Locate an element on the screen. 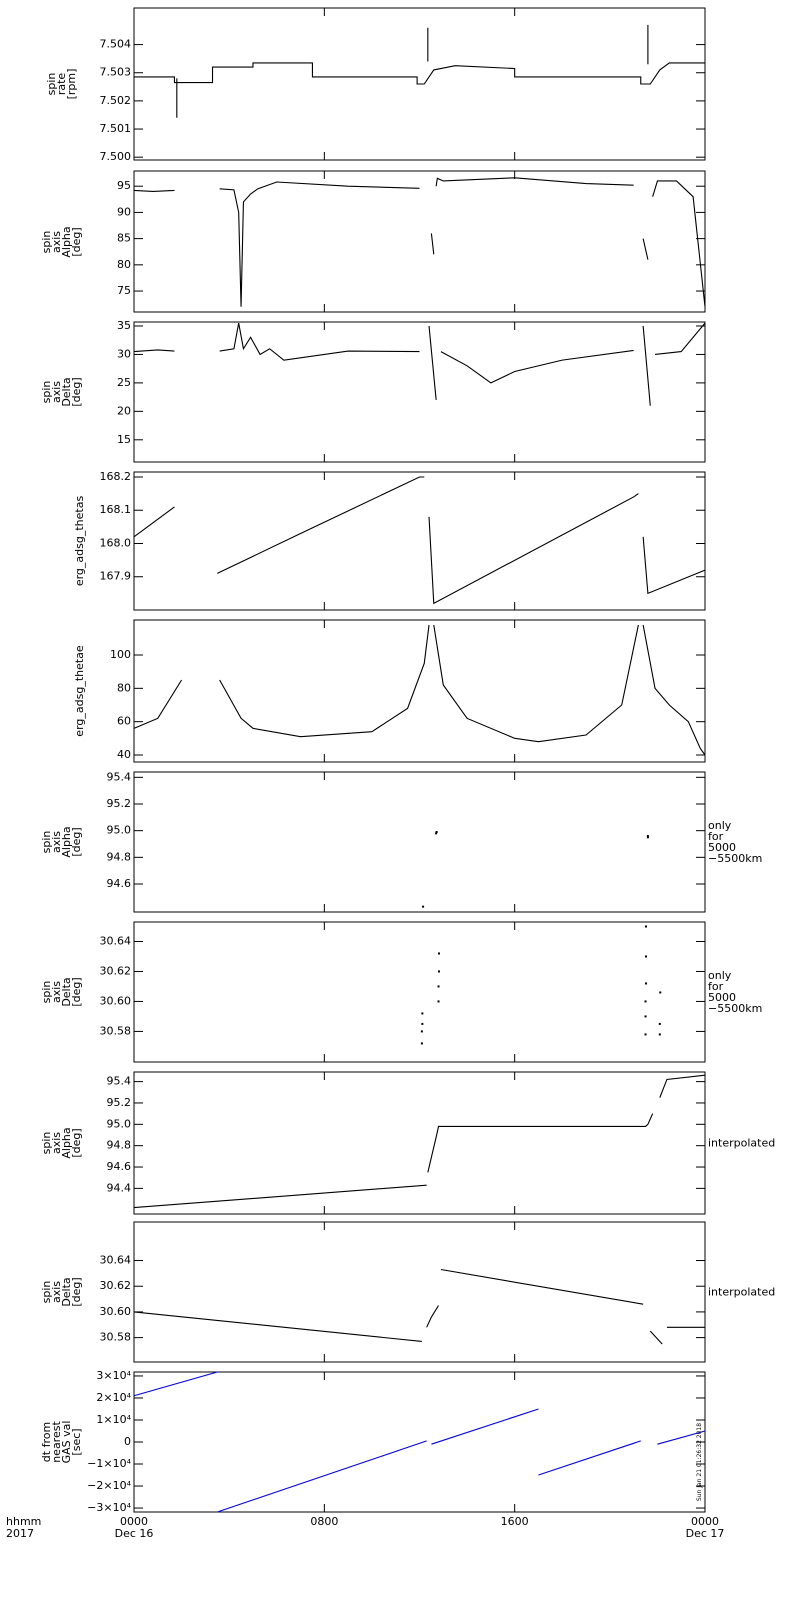  y-tick-label: 7.501 is located at coordinates (116, 128).